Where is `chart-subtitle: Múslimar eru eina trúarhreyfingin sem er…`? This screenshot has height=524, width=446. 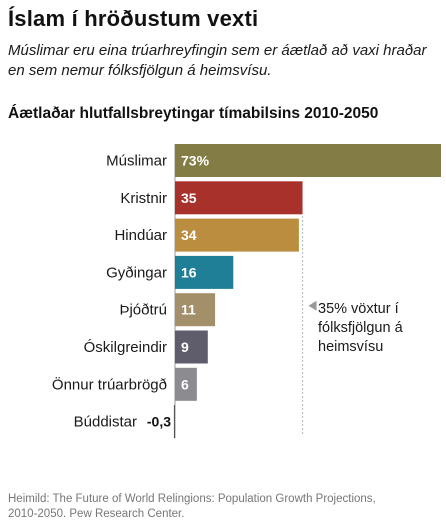
chart-subtitle: Múslimar eru eina trúarhreyfingin sem er… is located at coordinates (217, 60).